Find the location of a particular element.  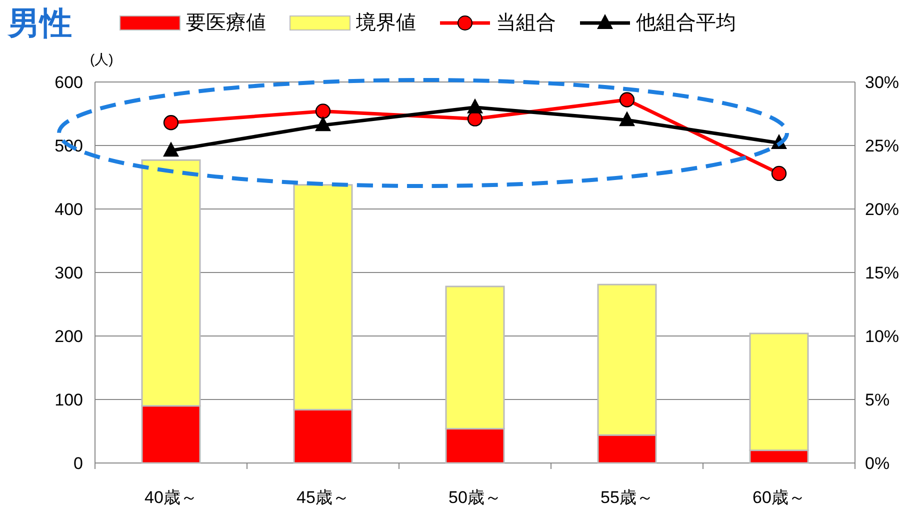

y2-tick-label: 5% is located at coordinates (877, 400).